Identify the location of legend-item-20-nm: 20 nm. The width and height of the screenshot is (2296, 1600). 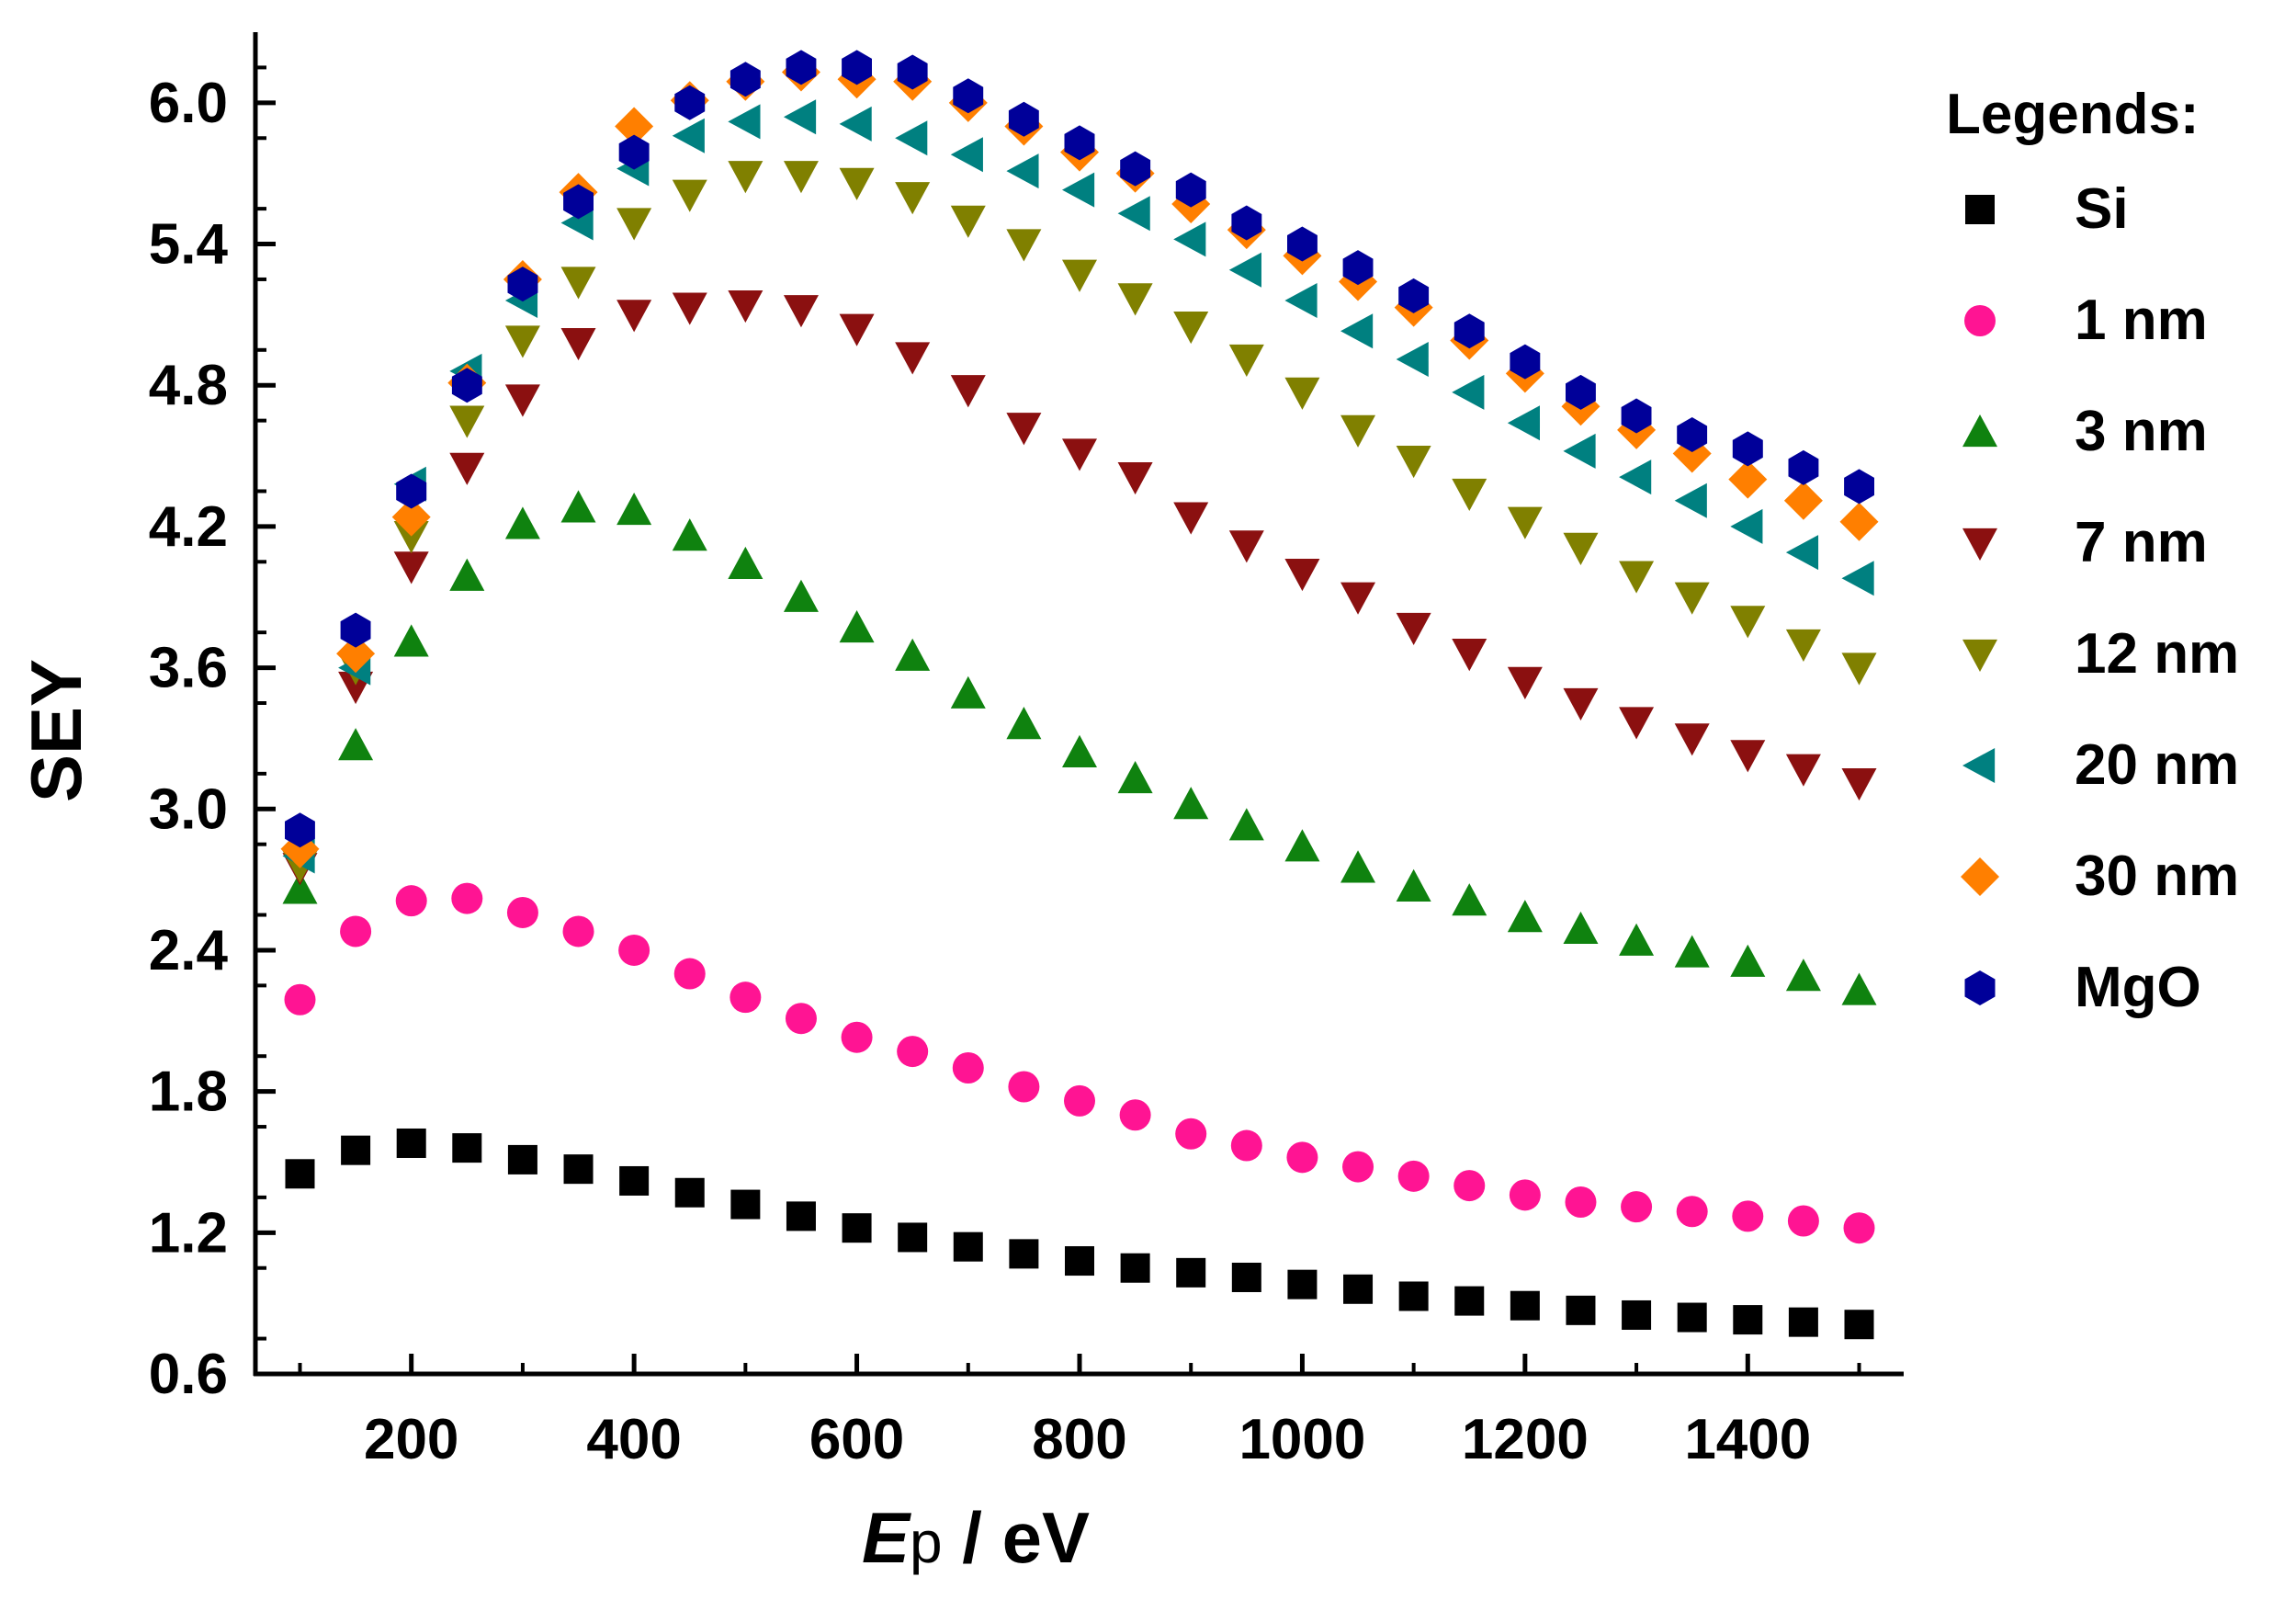
(2100, 765).